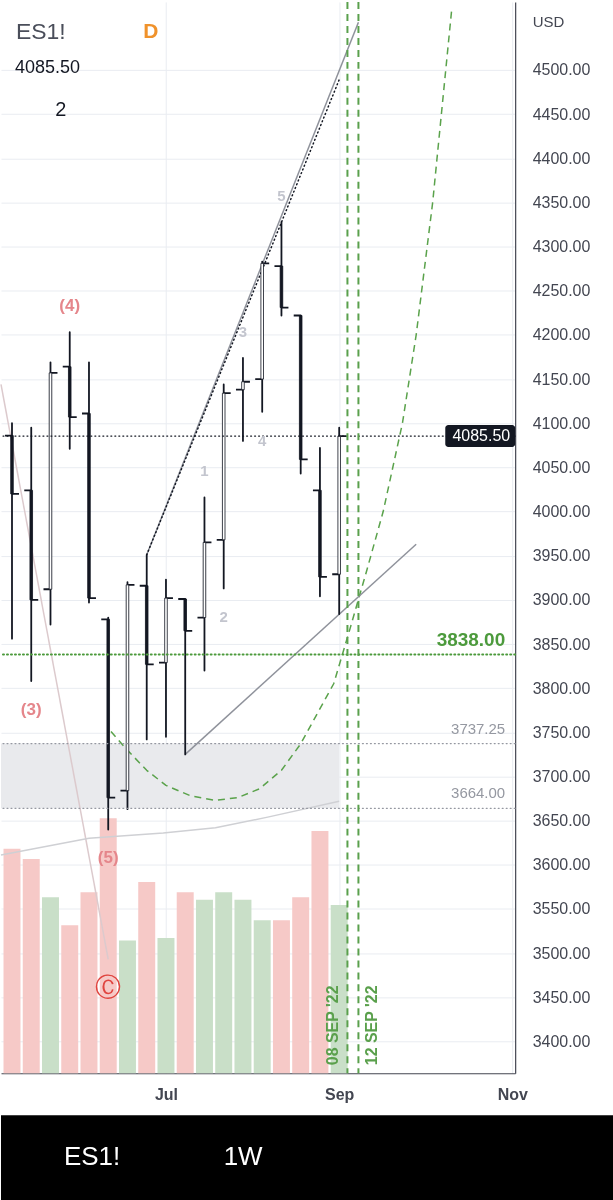  I want to click on annotation: Ⓒ, so click(108, 987).